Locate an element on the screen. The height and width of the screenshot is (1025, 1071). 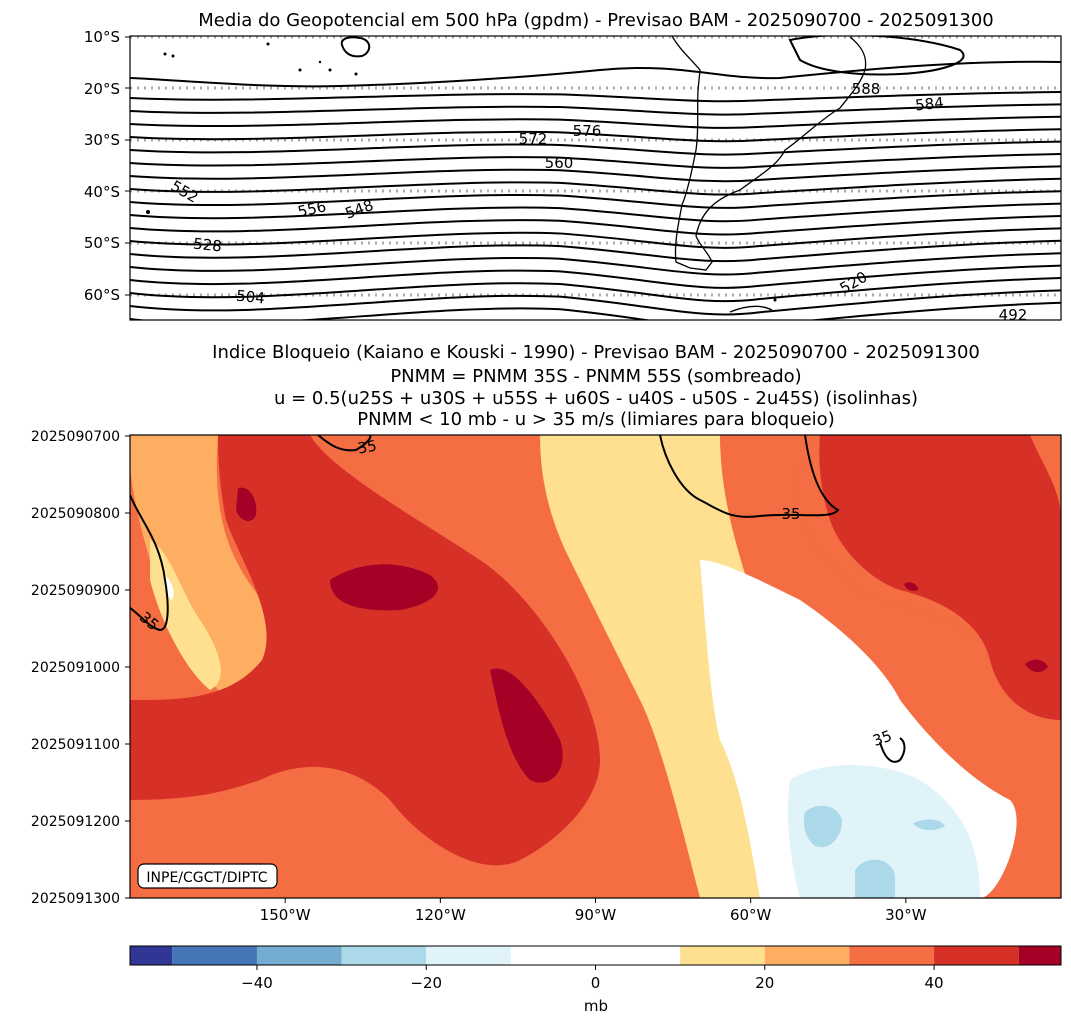
ytick-2025091200: 2025091200 is located at coordinates (75, 822).